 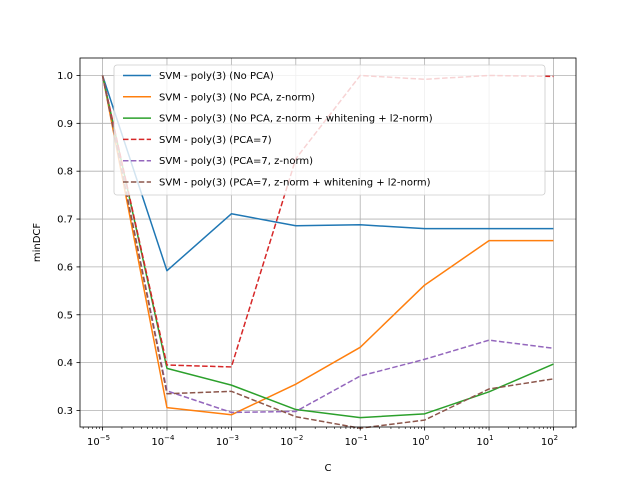 What do you see at coordinates (216, 76) in the screenshot?
I see `legend-label-1: SVM - poly(3) (No PCA)` at bounding box center [216, 76].